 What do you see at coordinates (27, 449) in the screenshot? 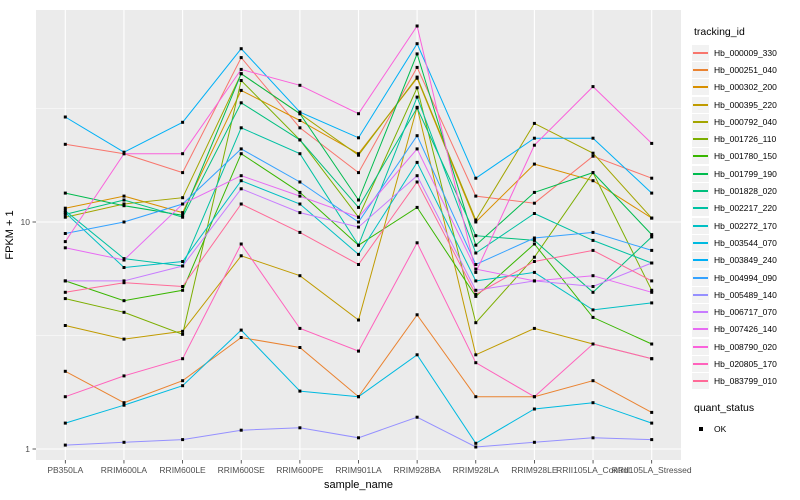
I see `y-tick-label: 1` at bounding box center [27, 449].